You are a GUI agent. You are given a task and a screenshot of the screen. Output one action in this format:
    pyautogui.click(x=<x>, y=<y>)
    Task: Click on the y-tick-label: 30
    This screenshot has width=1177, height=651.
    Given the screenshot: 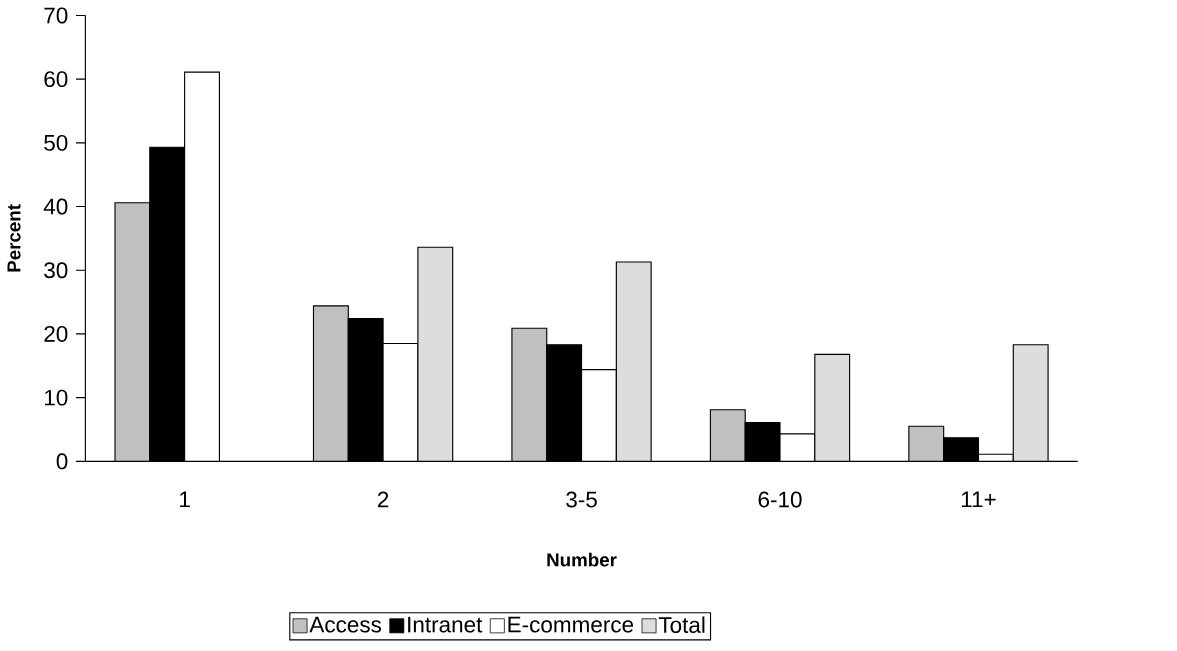 What is the action you would take?
    pyautogui.click(x=56, y=270)
    